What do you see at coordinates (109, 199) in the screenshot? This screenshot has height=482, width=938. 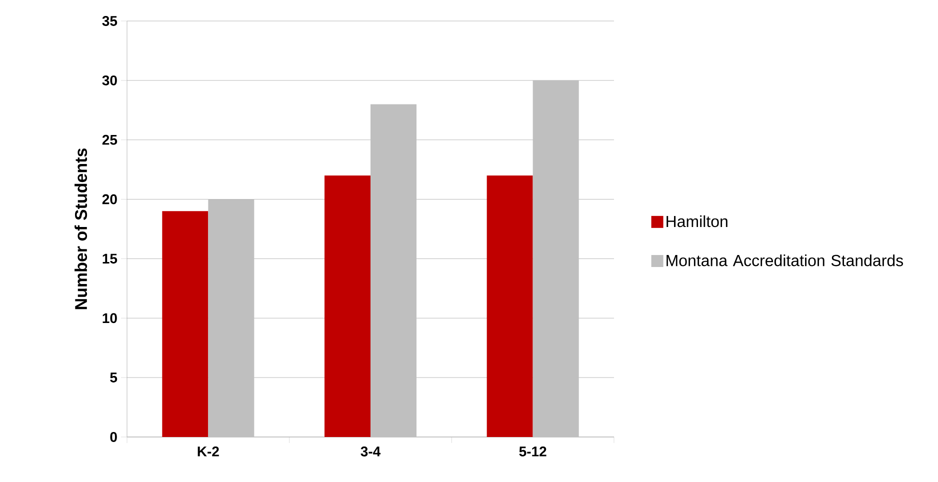 I see `y-tick-label: 20` at bounding box center [109, 199].